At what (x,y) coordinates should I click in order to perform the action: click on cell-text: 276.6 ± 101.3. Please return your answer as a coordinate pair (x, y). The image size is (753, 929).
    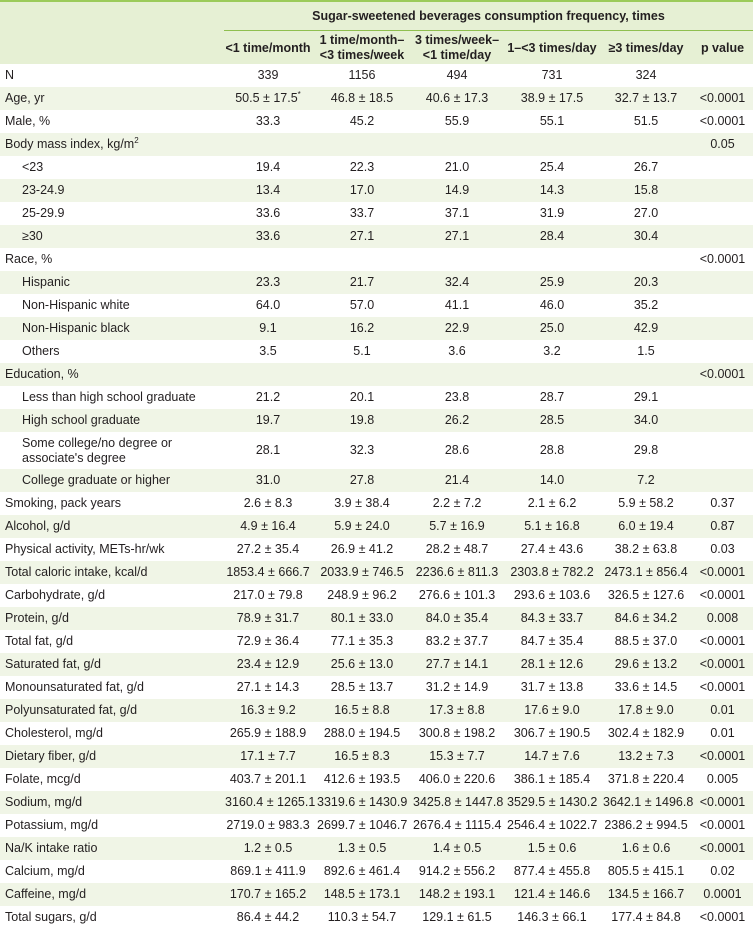
    Looking at the image, I should click on (457, 595).